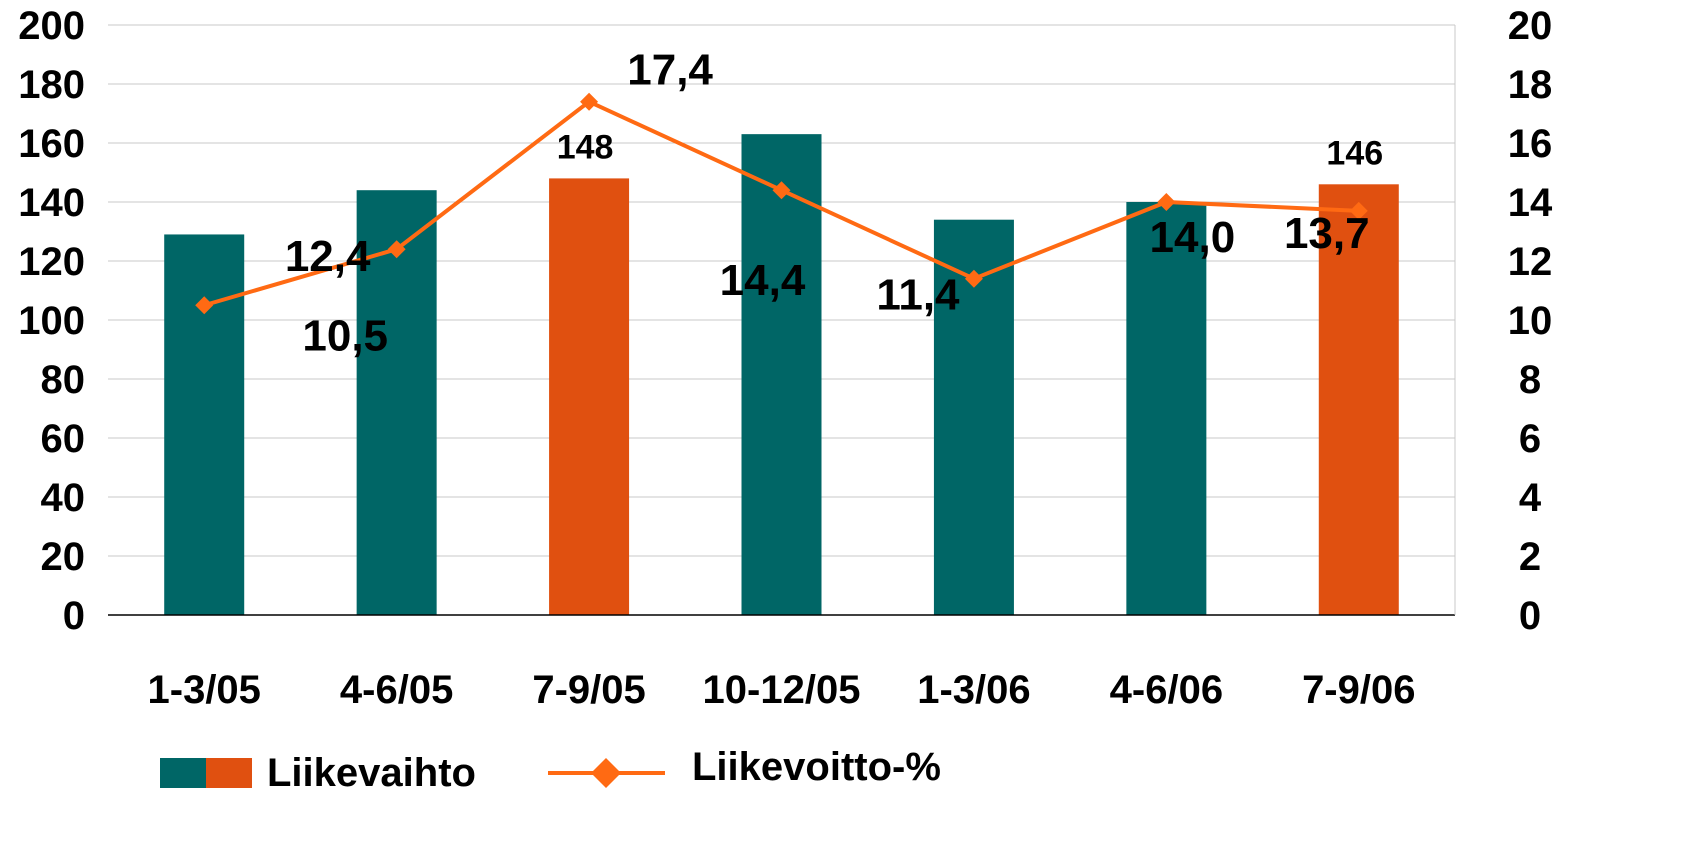  I want to click on legend: Liikevaihto Liikevoitto-%, so click(550, 770).